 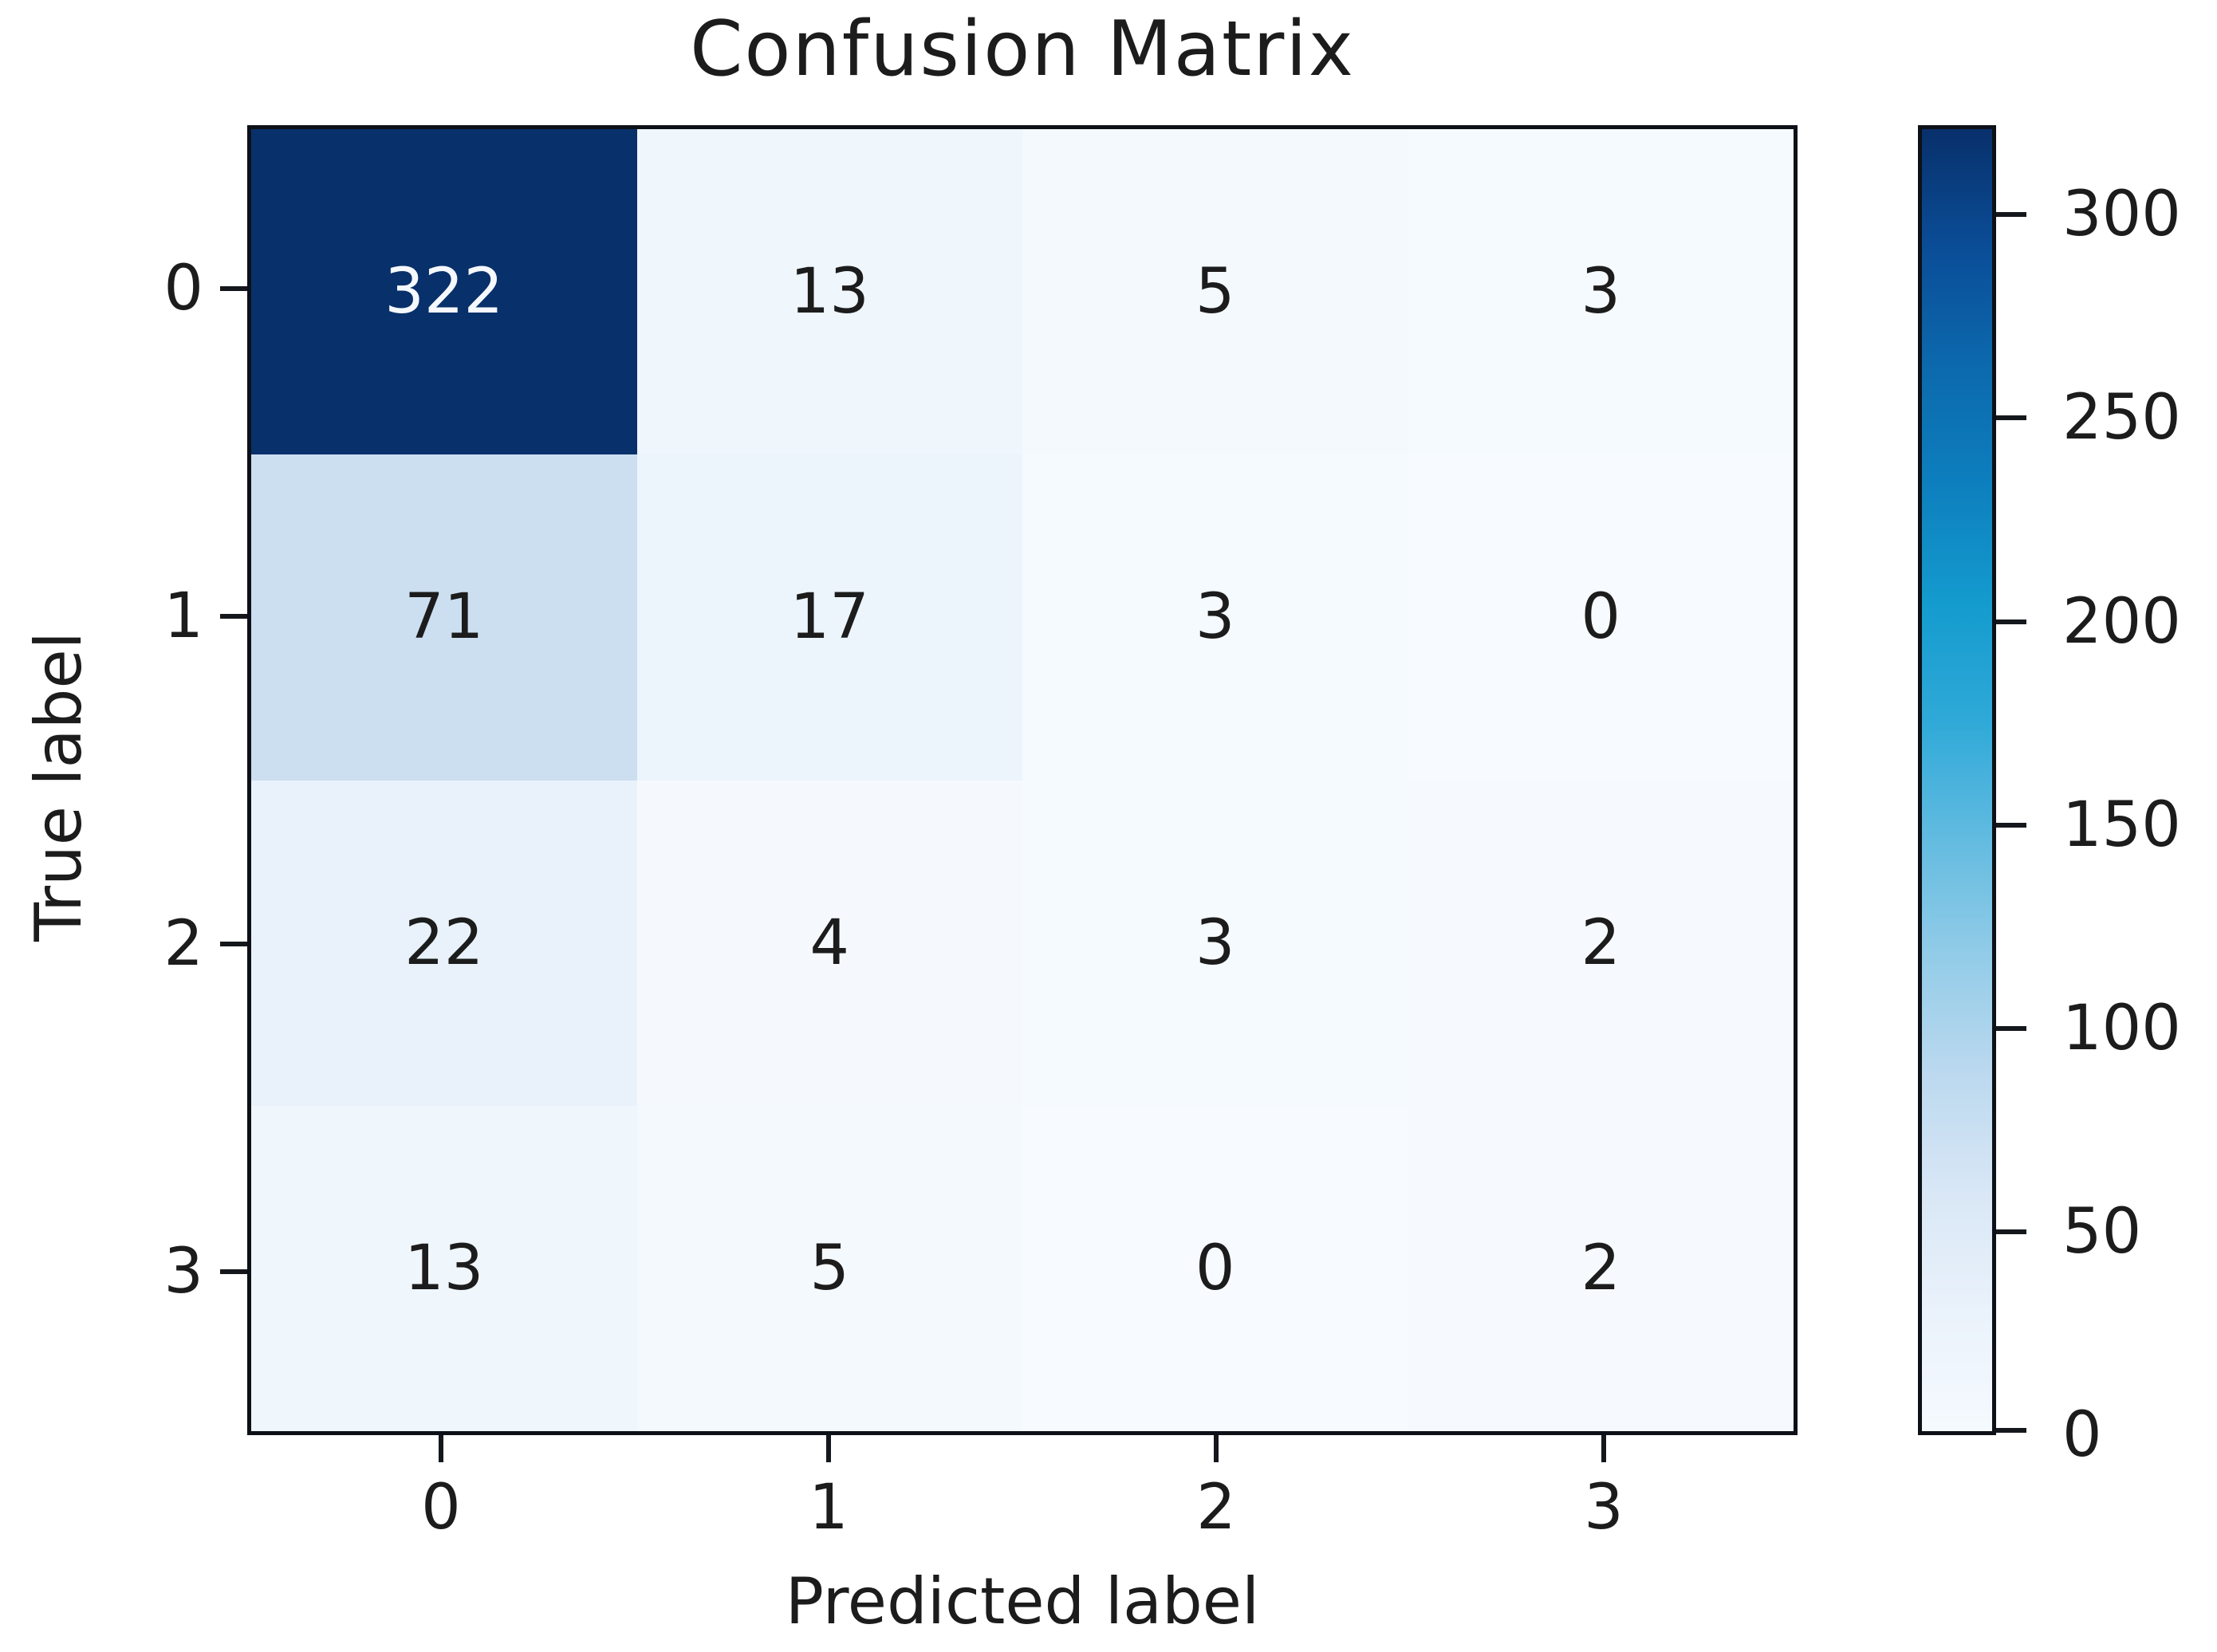 What do you see at coordinates (183, 616) in the screenshot?
I see `y-tick-label: 1` at bounding box center [183, 616].